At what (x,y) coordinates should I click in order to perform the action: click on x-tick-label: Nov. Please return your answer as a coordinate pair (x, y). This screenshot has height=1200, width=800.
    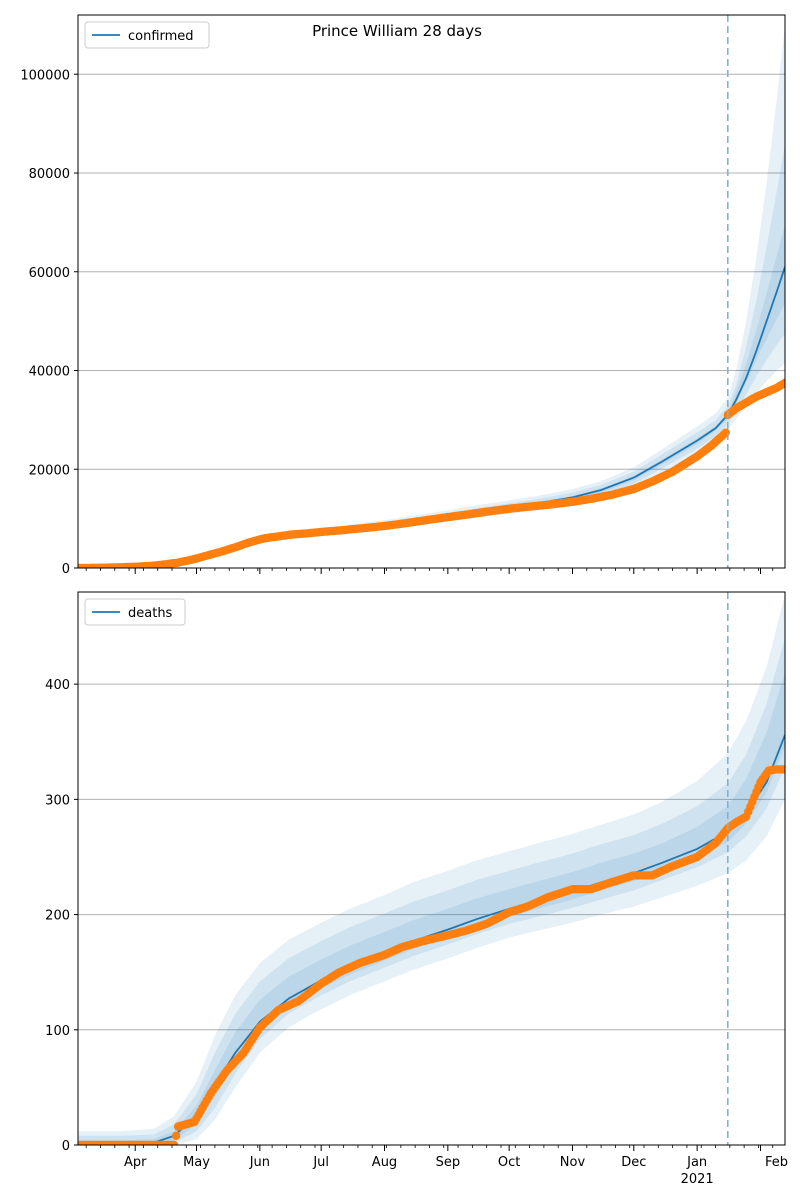
    Looking at the image, I should click on (573, 1162).